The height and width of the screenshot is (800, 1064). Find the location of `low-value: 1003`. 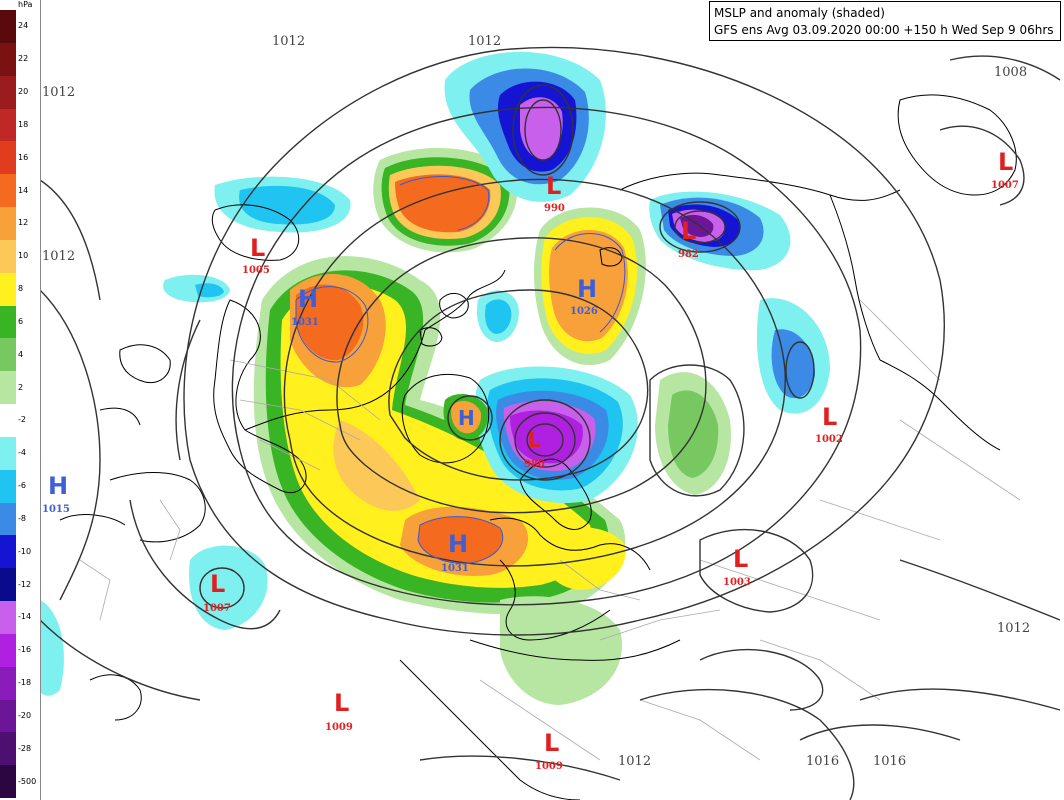

low-value: 1003 is located at coordinates (737, 582).